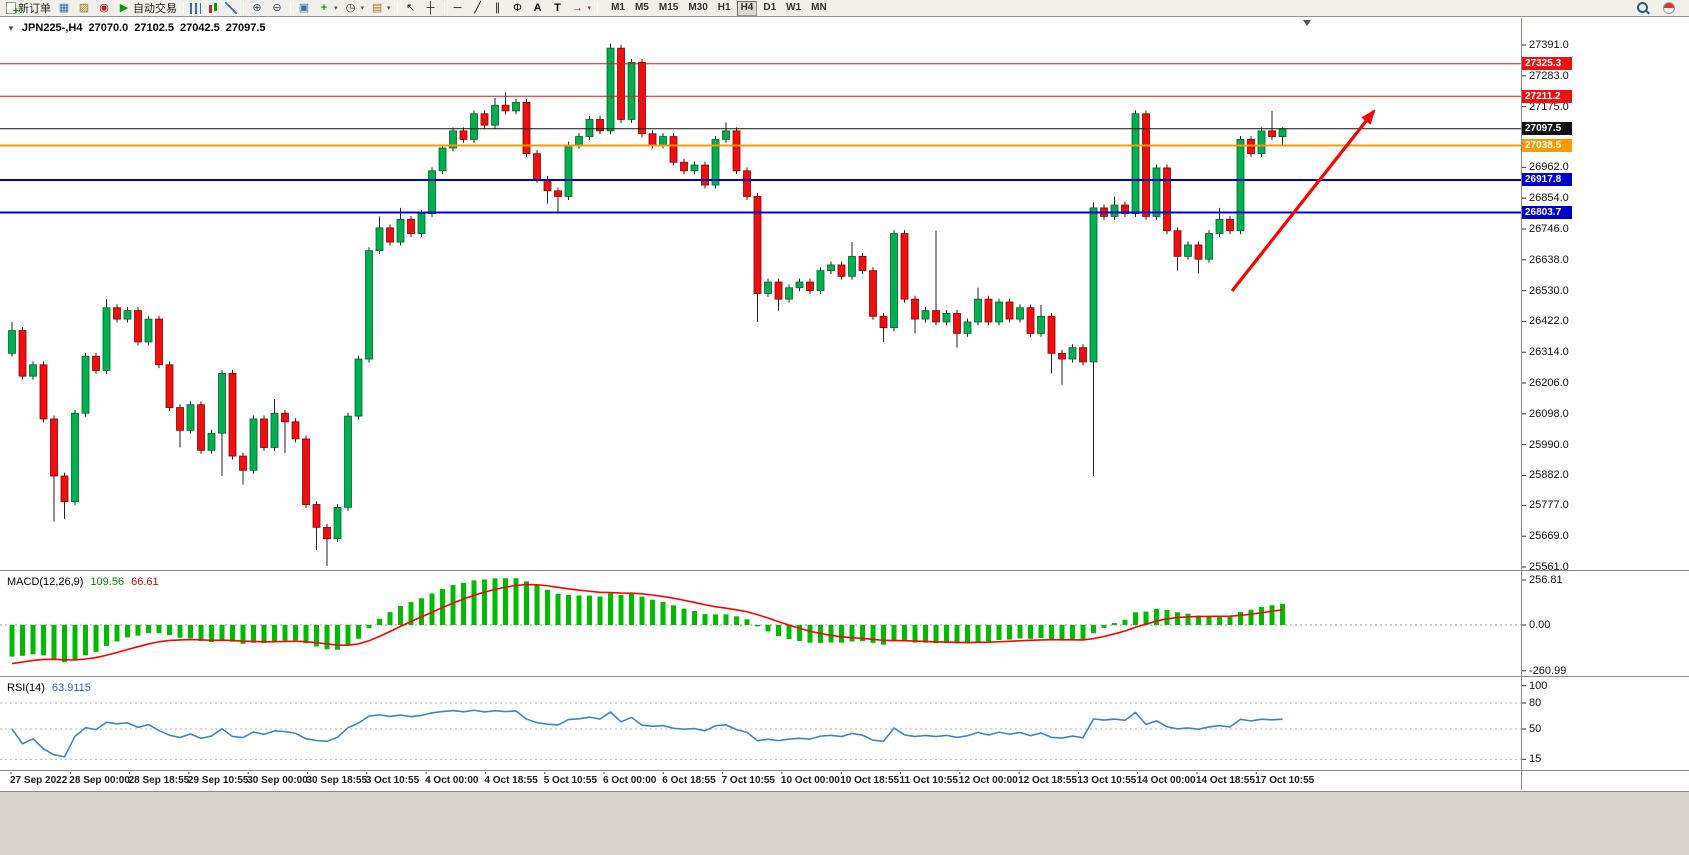  I want to click on metaquotes-button: ◉, so click(104, 8).